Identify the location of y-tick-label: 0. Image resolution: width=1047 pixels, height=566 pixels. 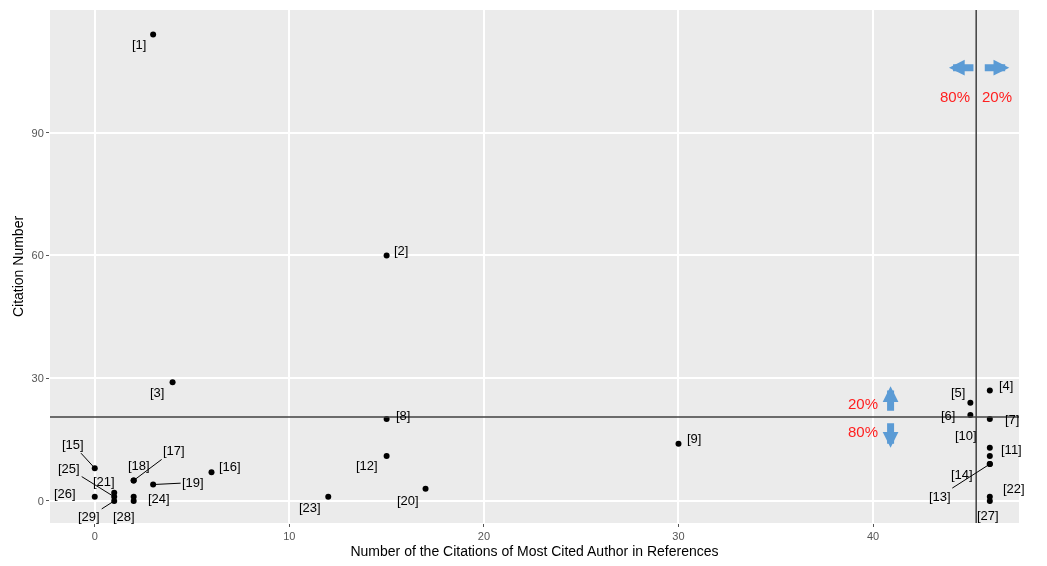
(40, 500).